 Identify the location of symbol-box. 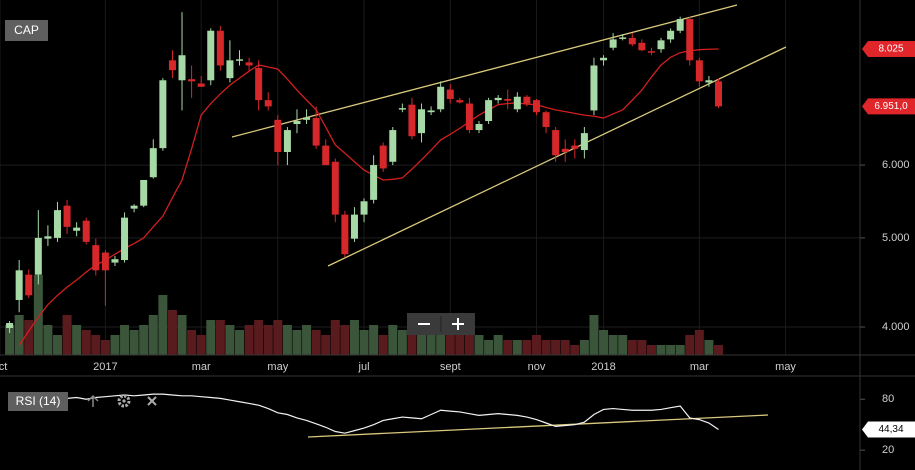
(26, 30).